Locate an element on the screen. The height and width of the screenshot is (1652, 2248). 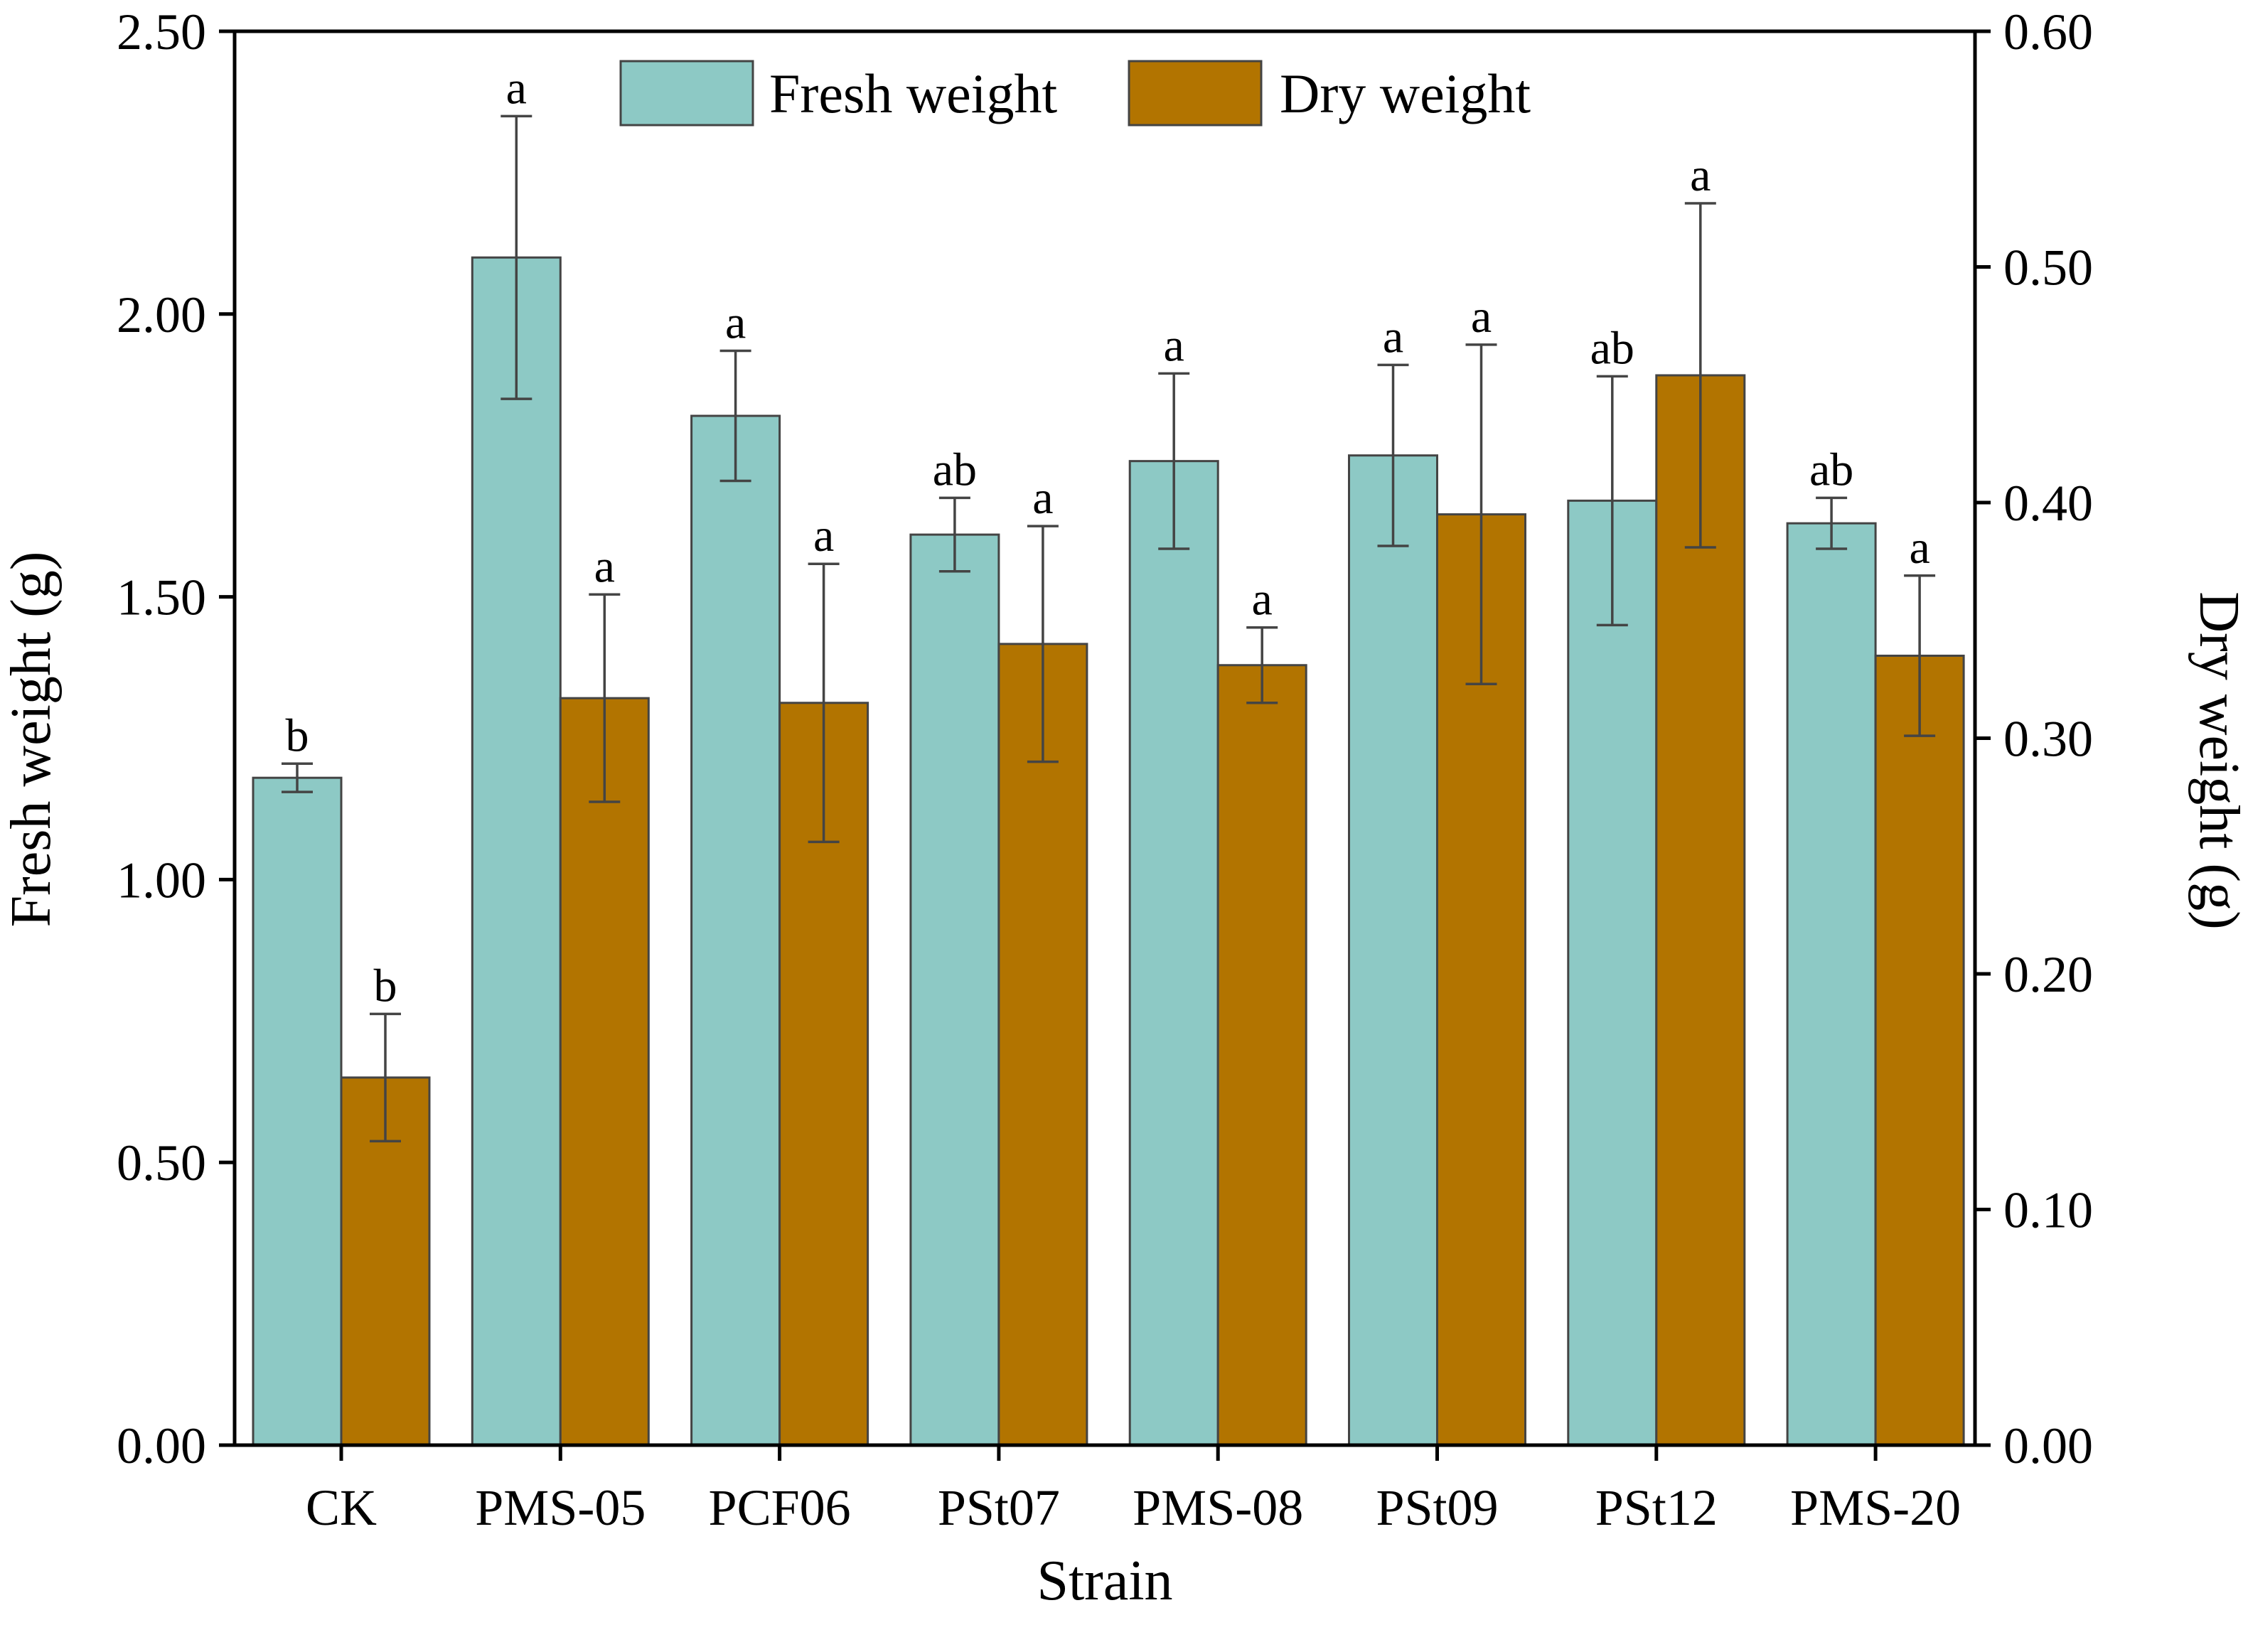
significance-dry-pms-20: a is located at coordinates (1919, 548).